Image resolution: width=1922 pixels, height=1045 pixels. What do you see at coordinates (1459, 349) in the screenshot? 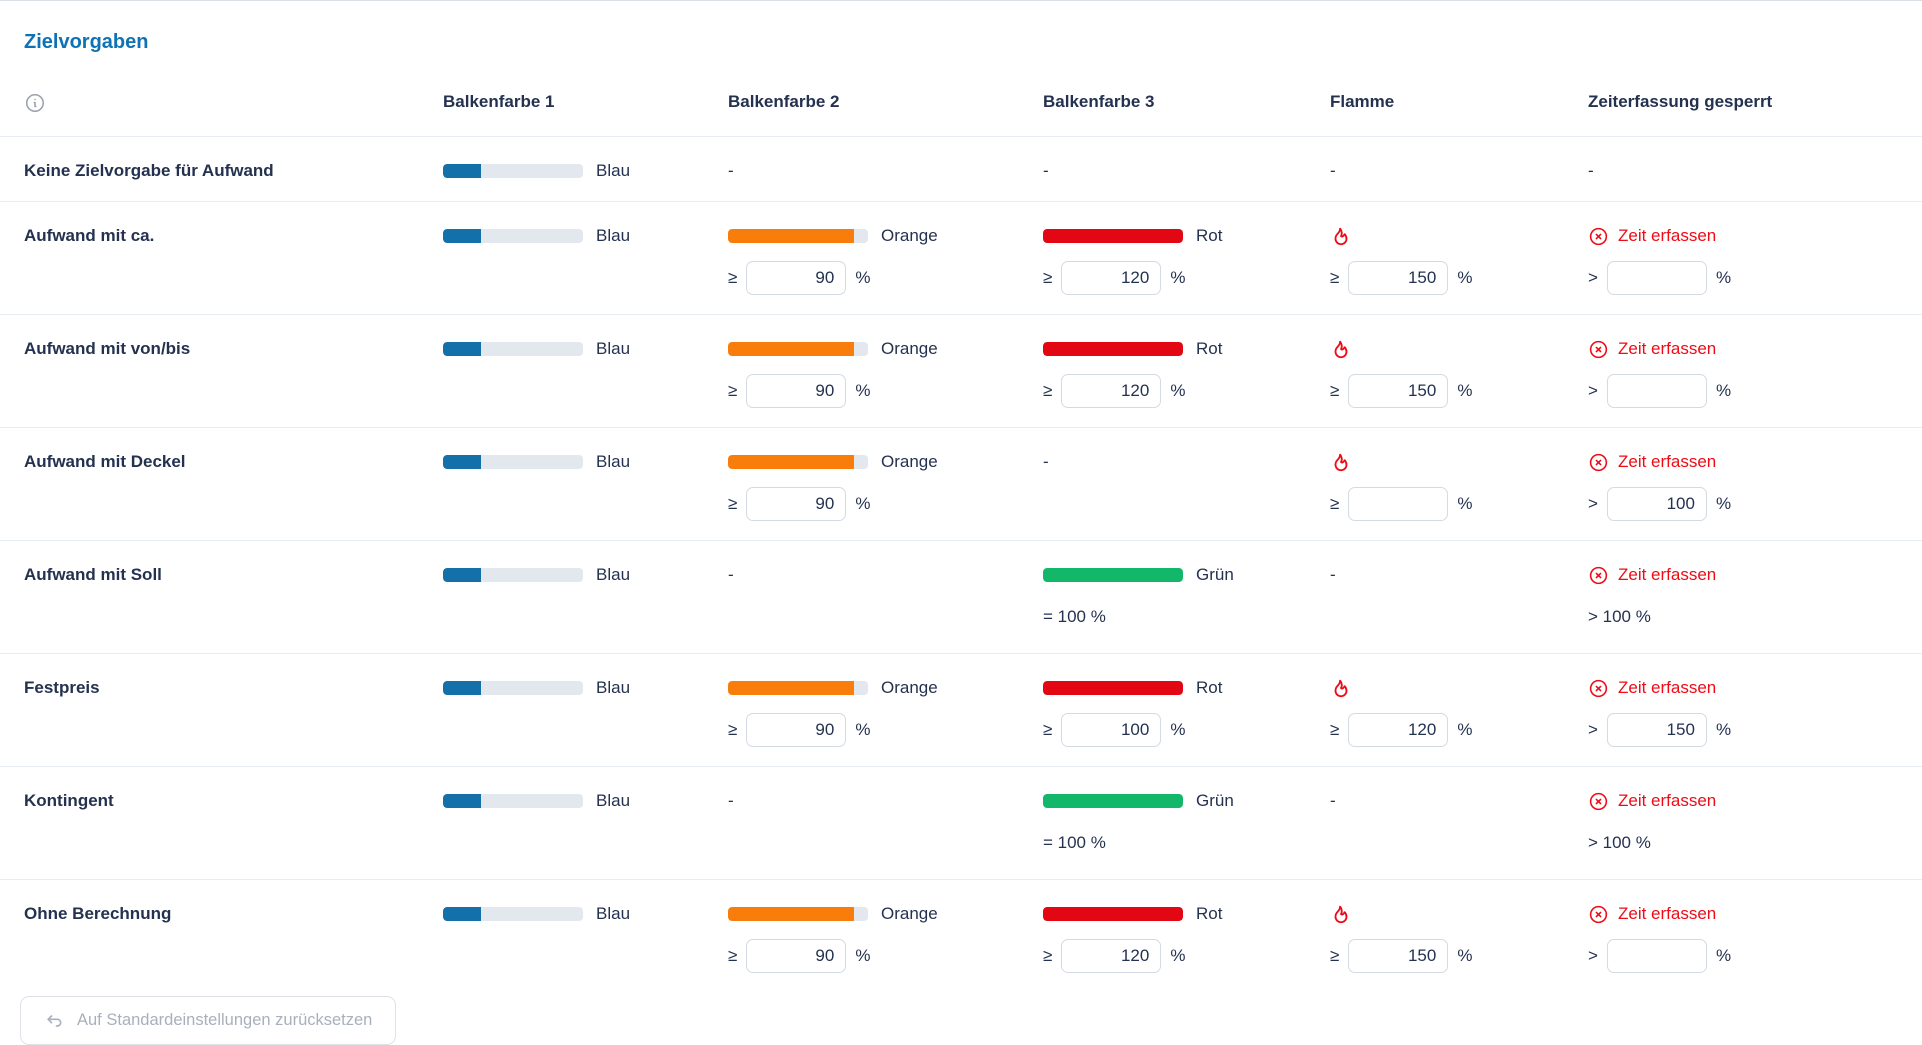
I see `flame-line` at bounding box center [1459, 349].